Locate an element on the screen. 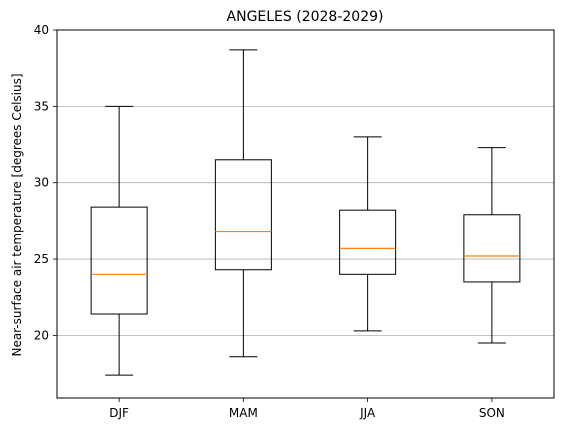  x-tick-label: JJA is located at coordinates (367, 413).